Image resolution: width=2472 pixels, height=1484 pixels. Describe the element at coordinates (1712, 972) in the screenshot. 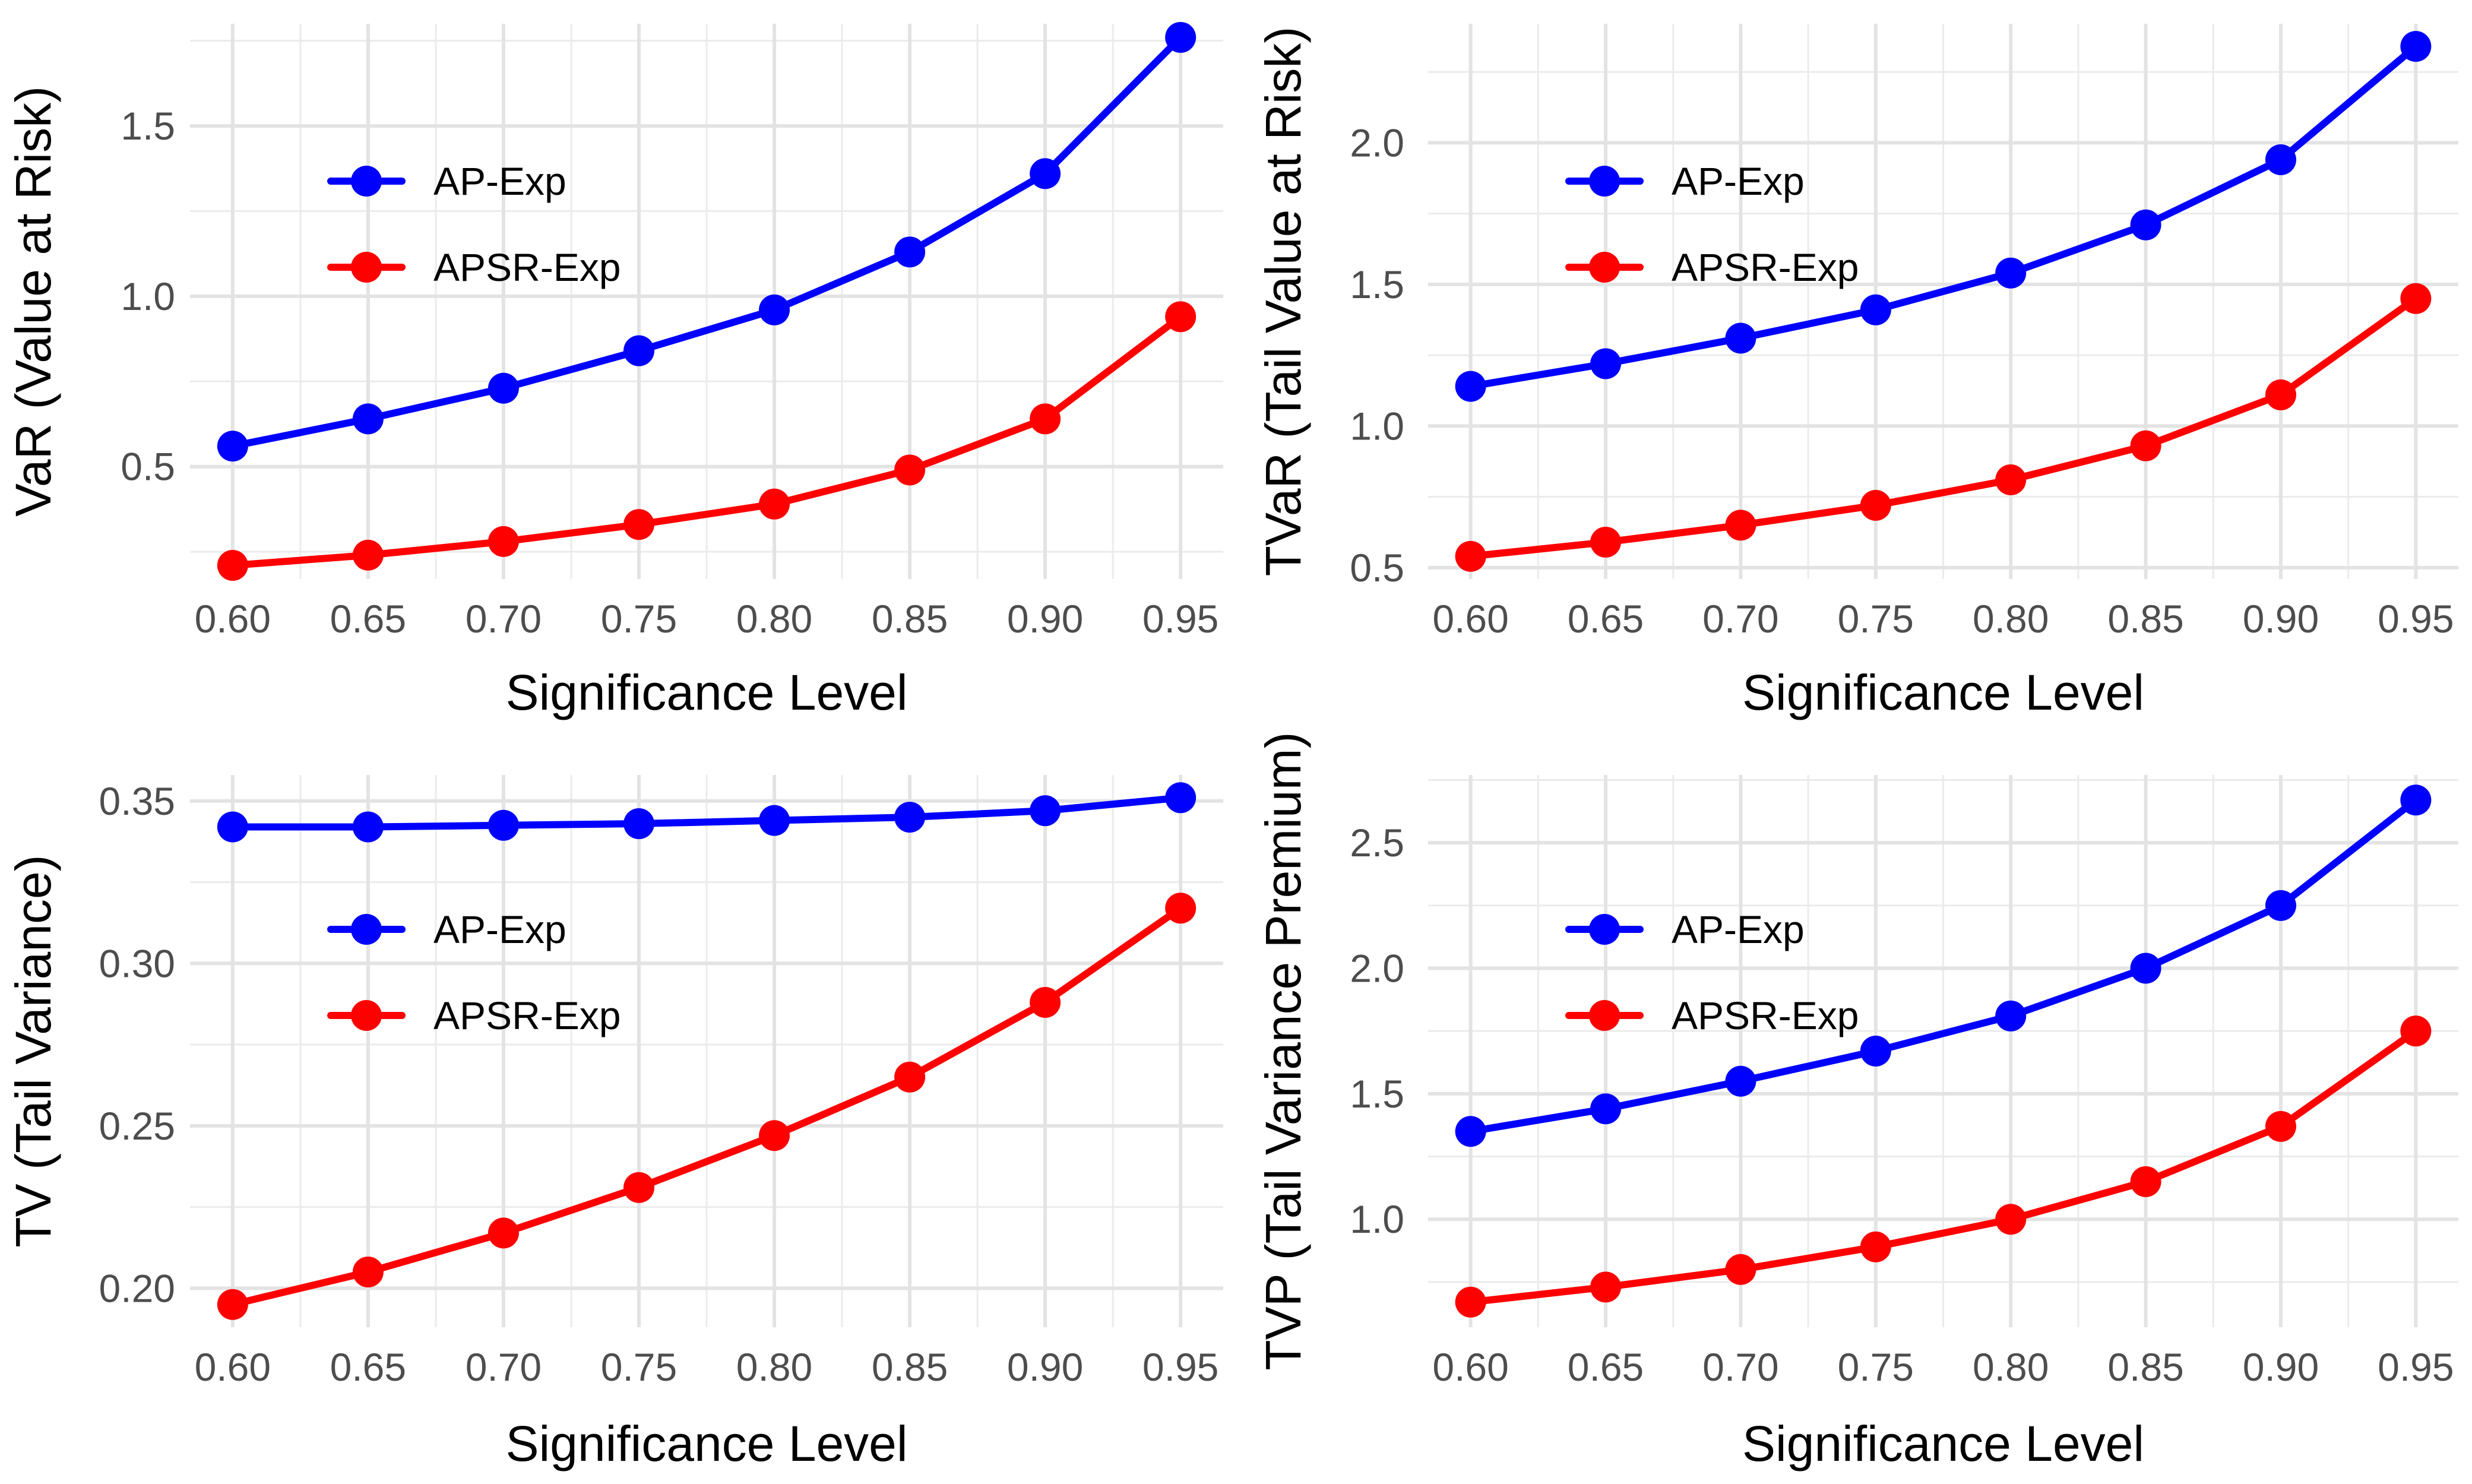

I see `legend: AP-Exp APSR-Exp` at that location.